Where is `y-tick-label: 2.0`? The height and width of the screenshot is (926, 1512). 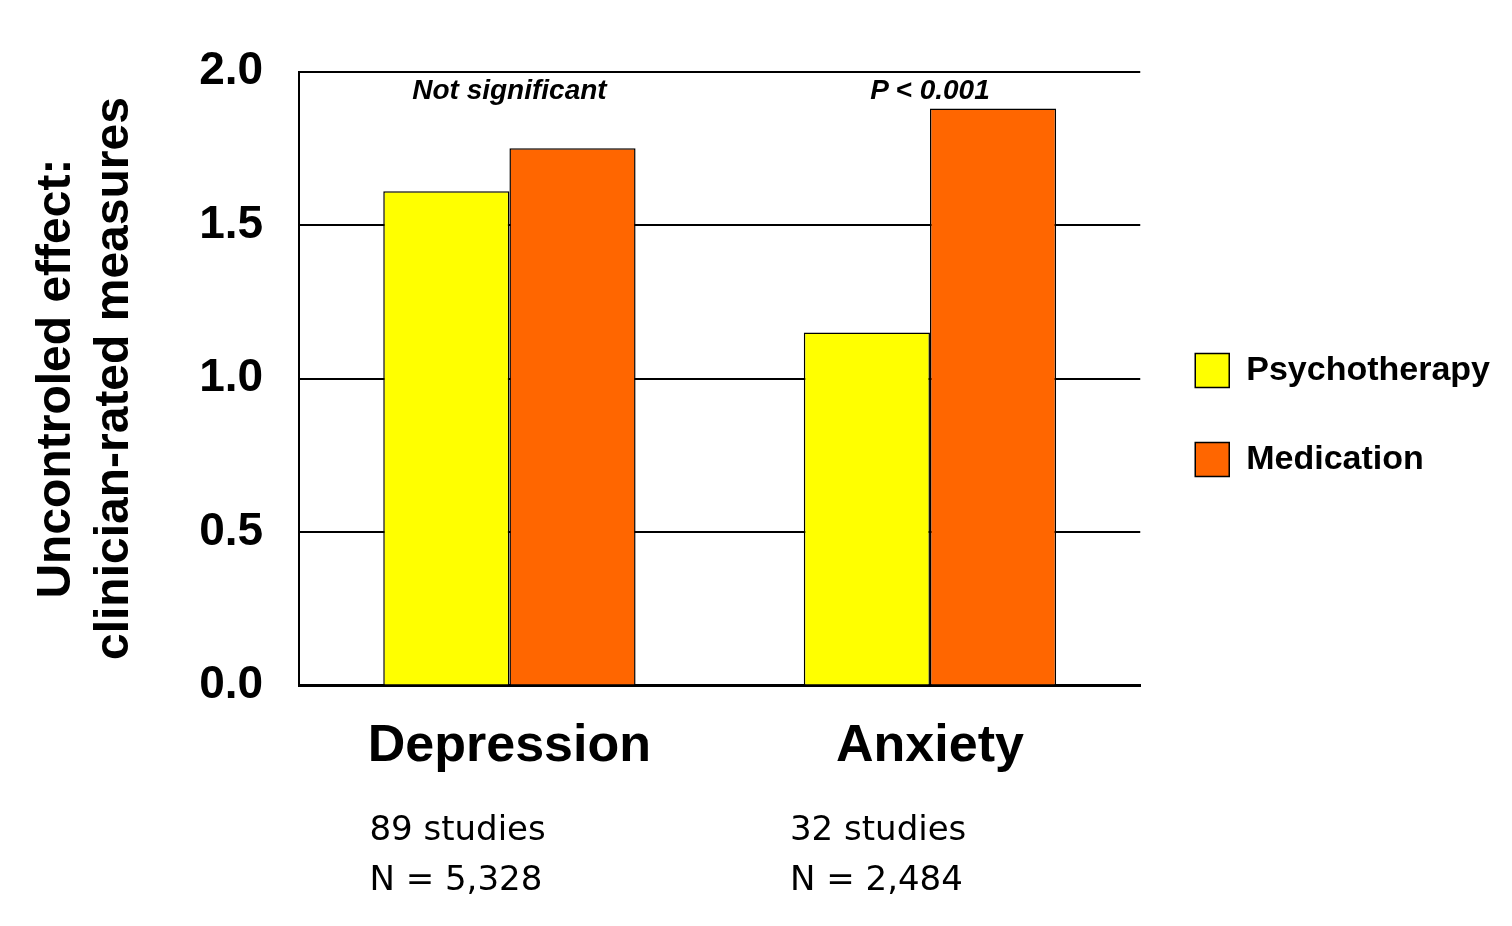
y-tick-label: 2.0 is located at coordinates (231, 68).